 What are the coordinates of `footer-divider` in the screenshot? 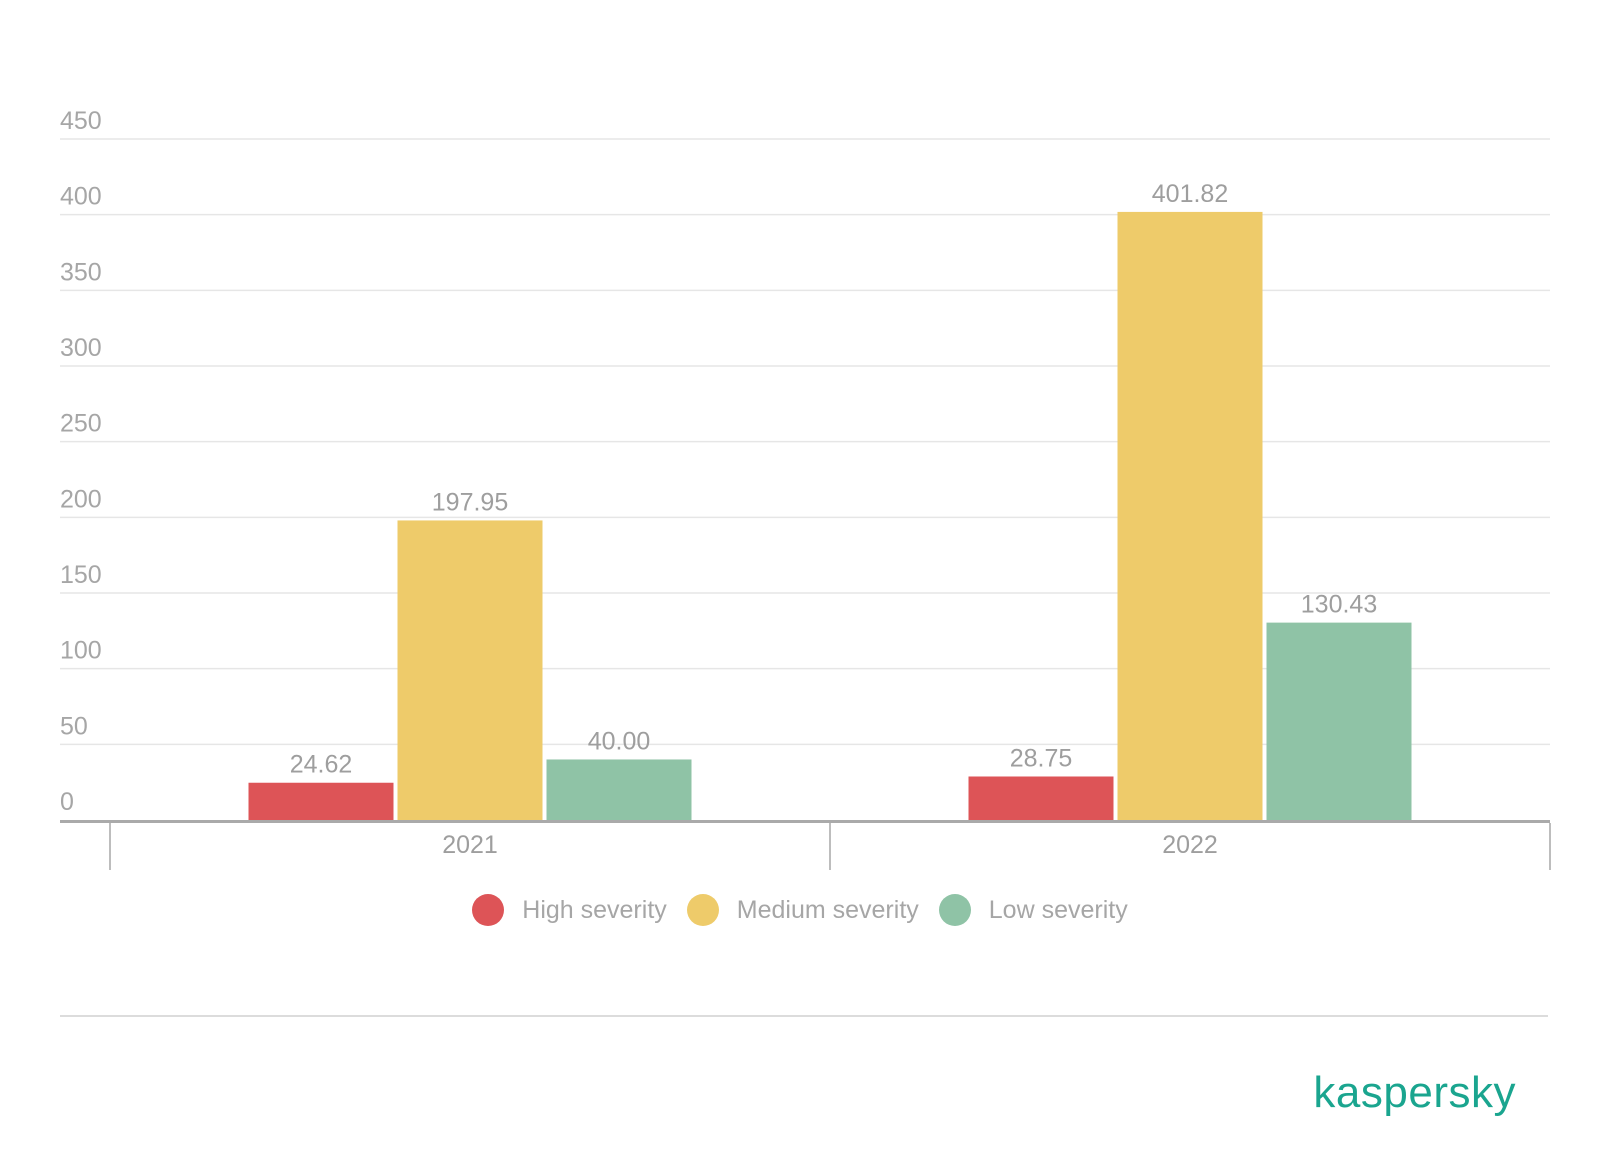 It's located at (804, 1016).